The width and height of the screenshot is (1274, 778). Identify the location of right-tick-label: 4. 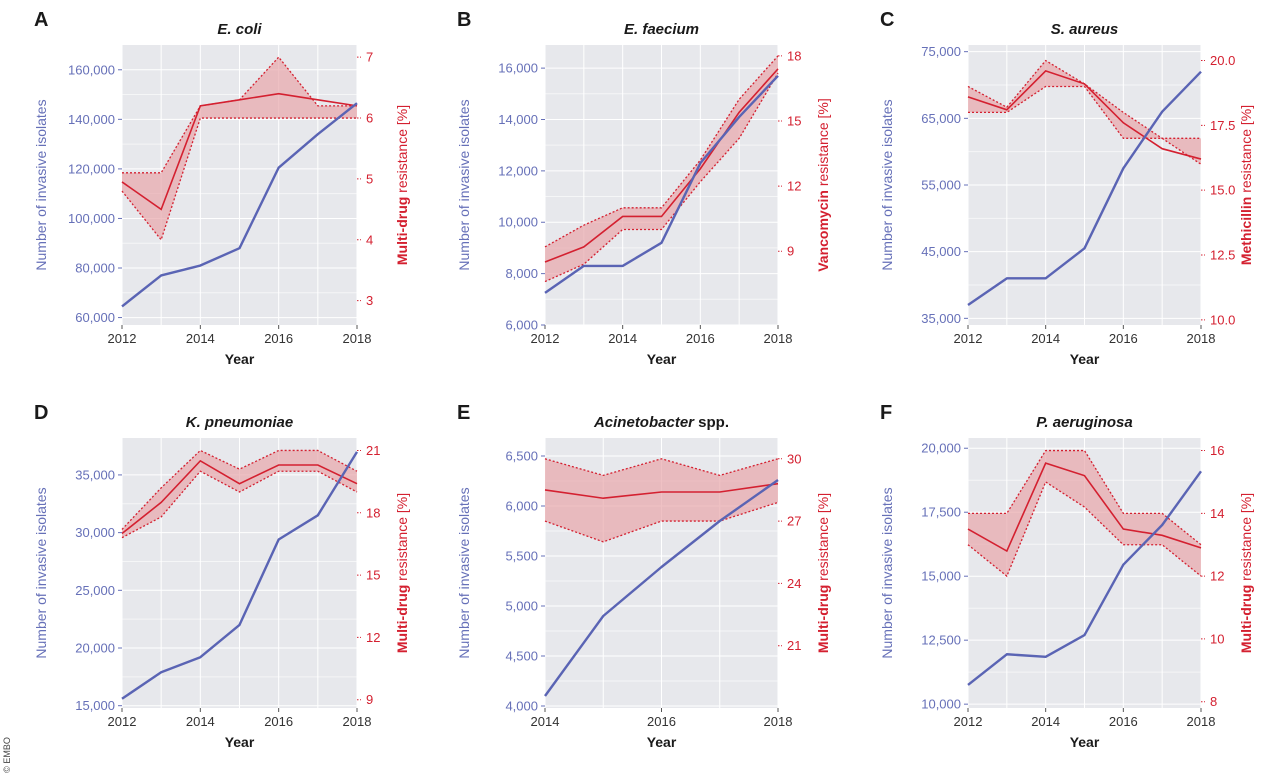
(369, 239).